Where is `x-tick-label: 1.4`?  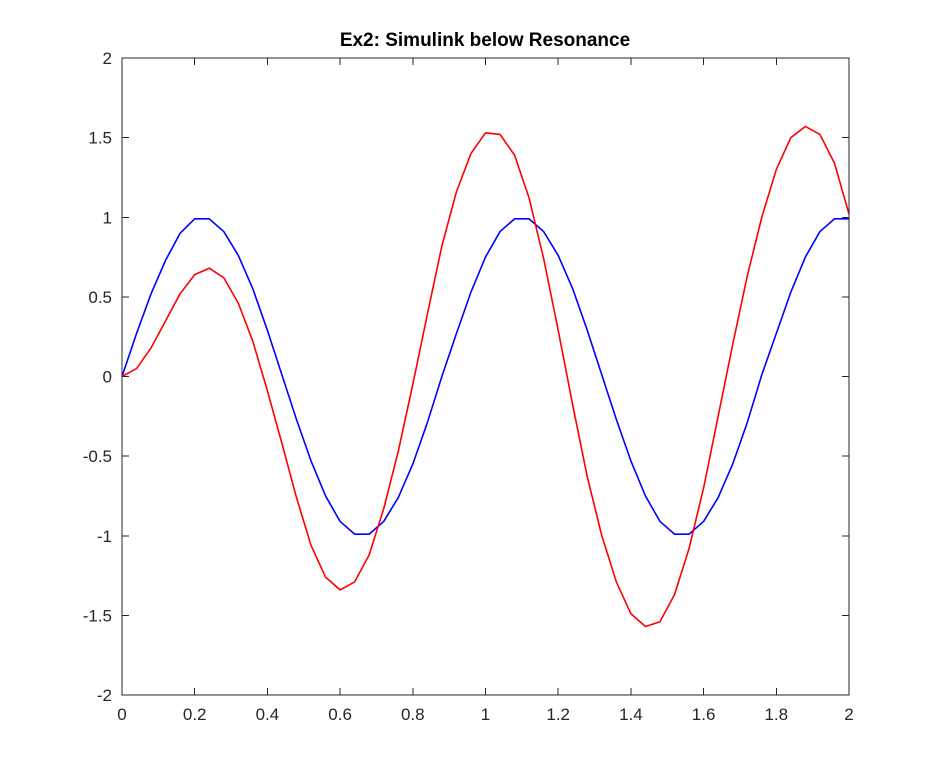 x-tick-label: 1.4 is located at coordinates (631, 714).